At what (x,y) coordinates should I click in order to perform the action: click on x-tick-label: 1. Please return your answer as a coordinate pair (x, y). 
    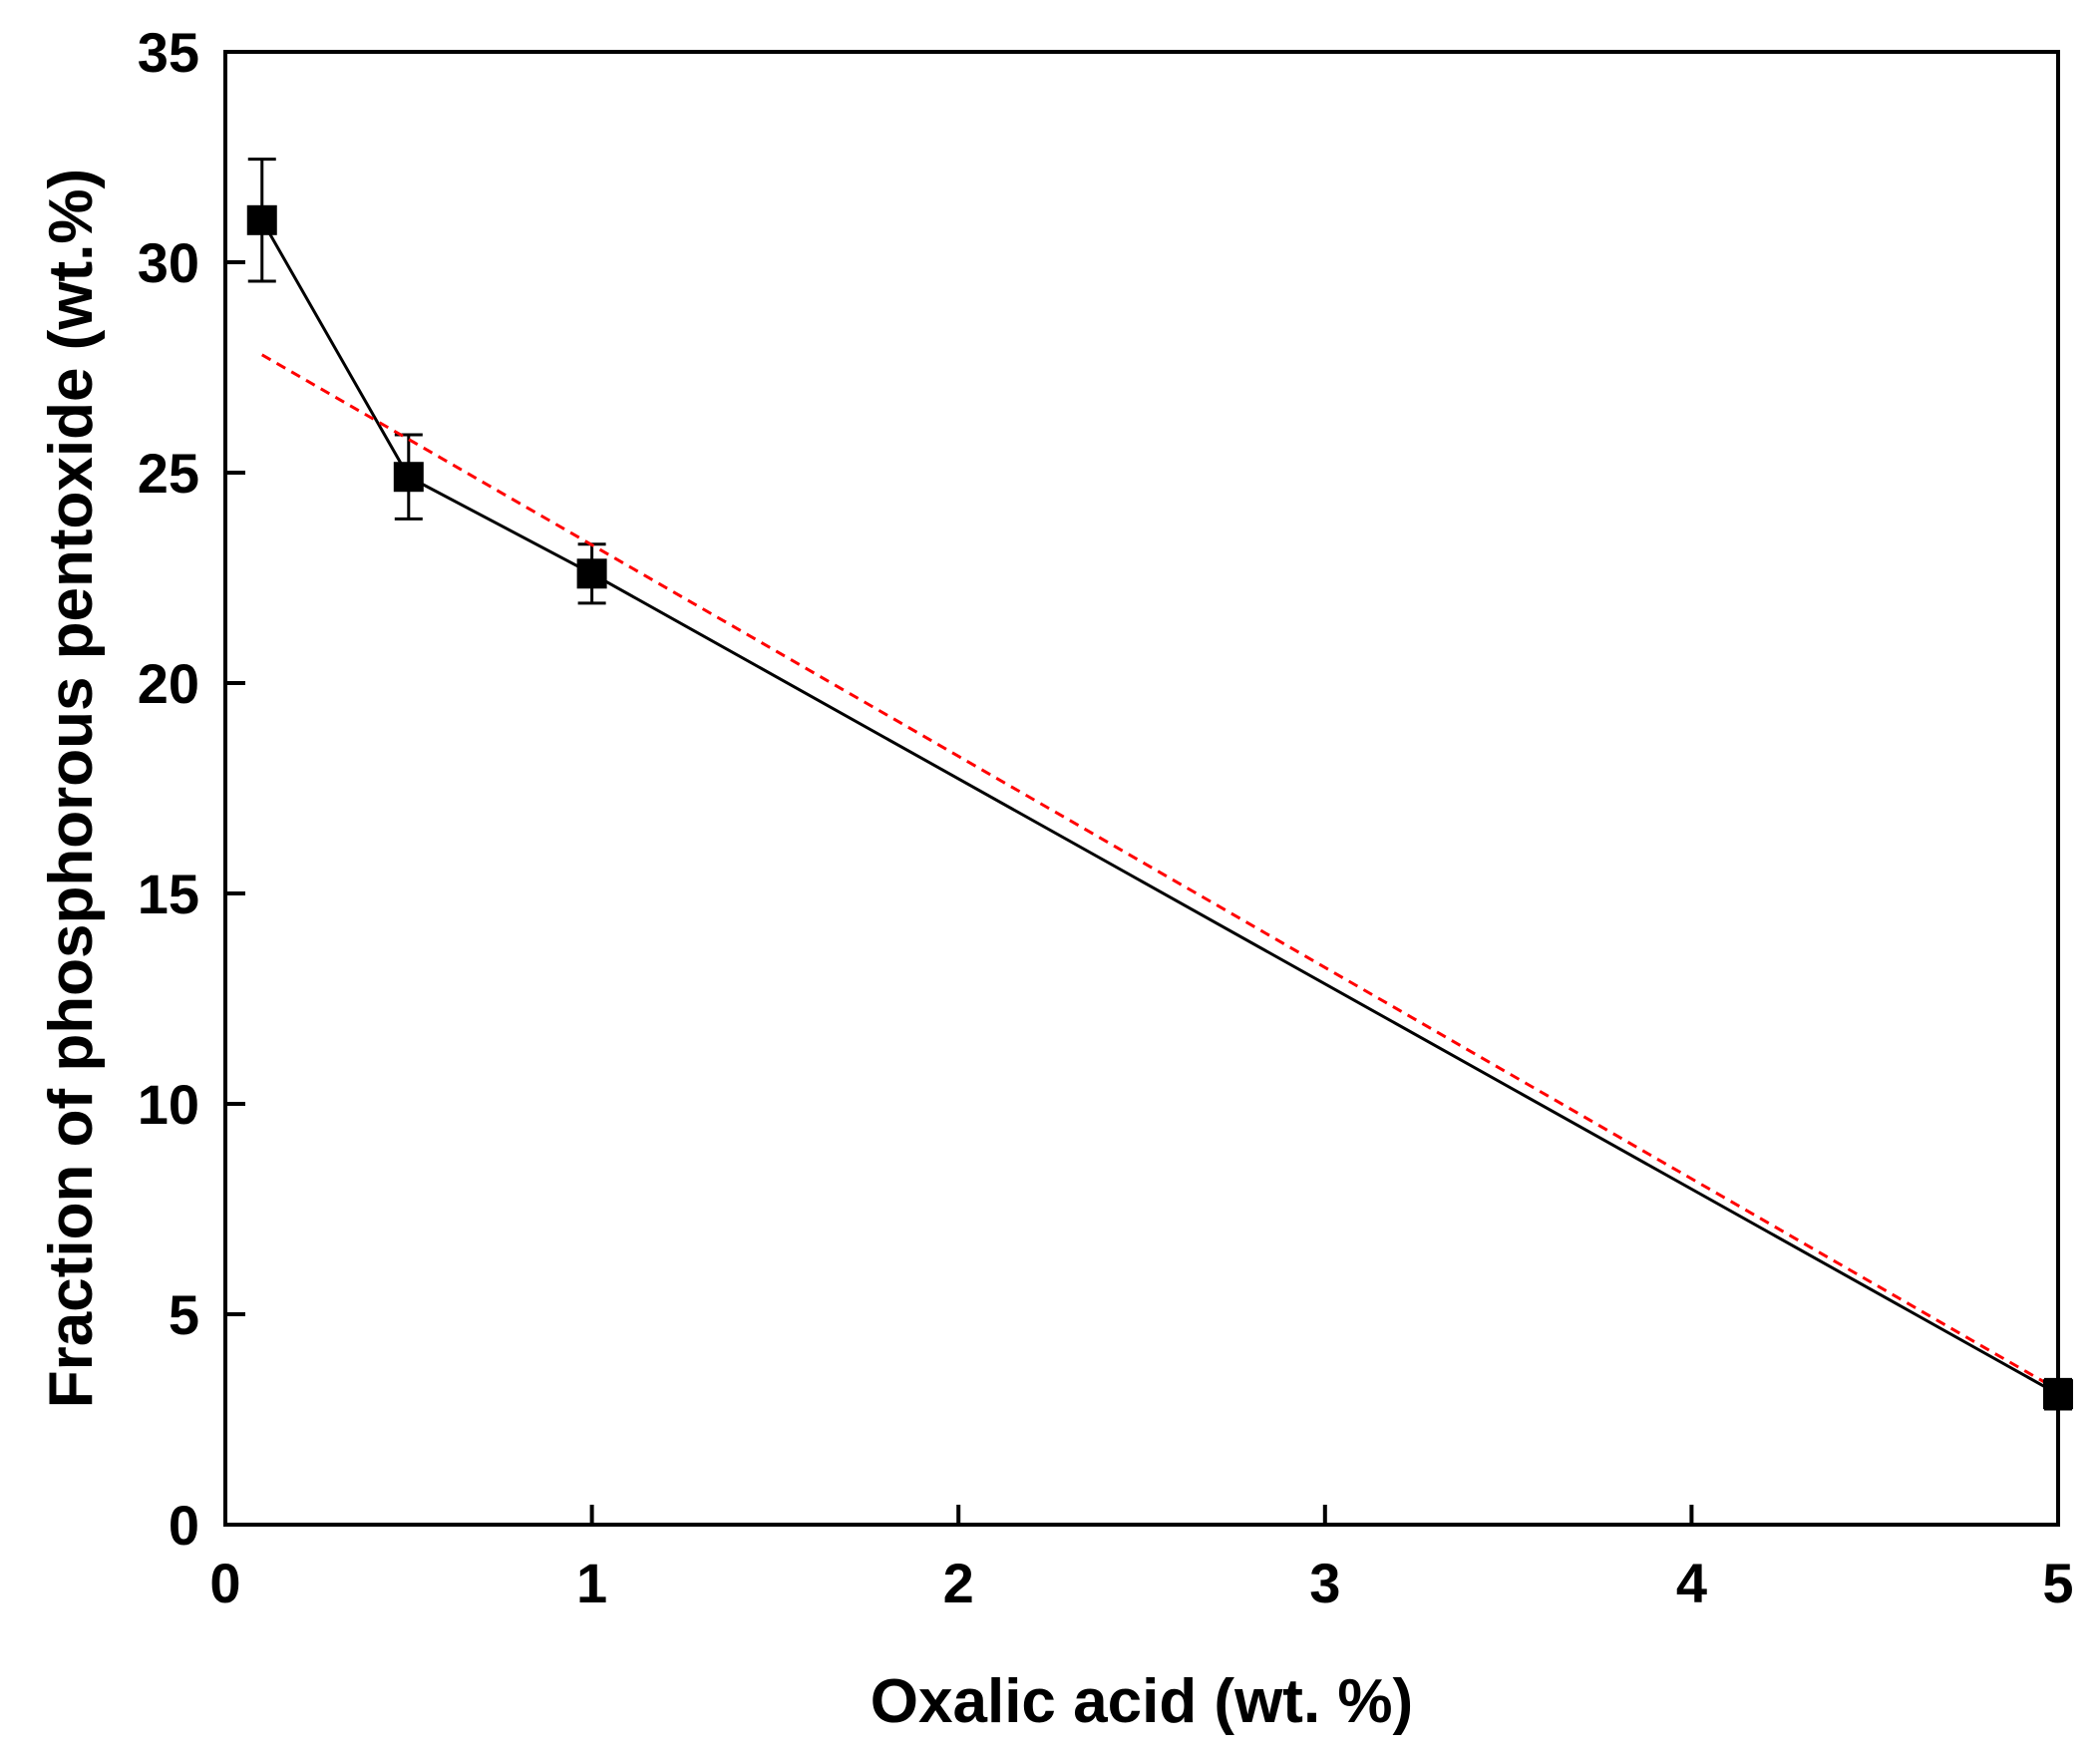
    Looking at the image, I should click on (592, 1583).